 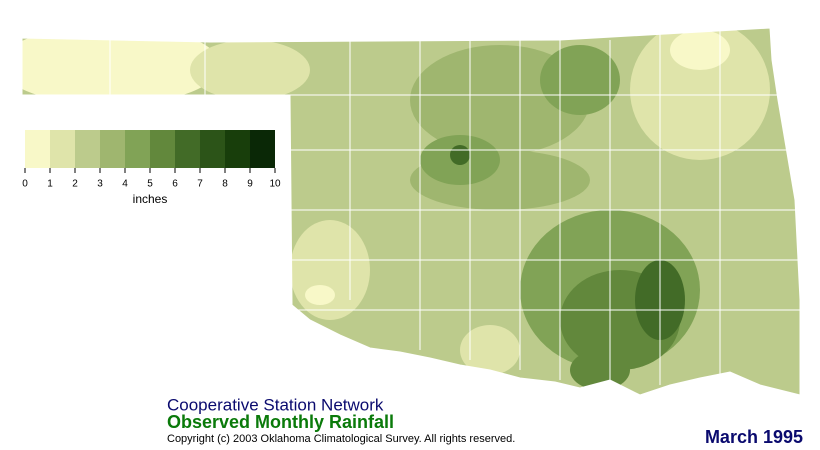 What do you see at coordinates (150, 199) in the screenshot?
I see `legend-unit: inches` at bounding box center [150, 199].